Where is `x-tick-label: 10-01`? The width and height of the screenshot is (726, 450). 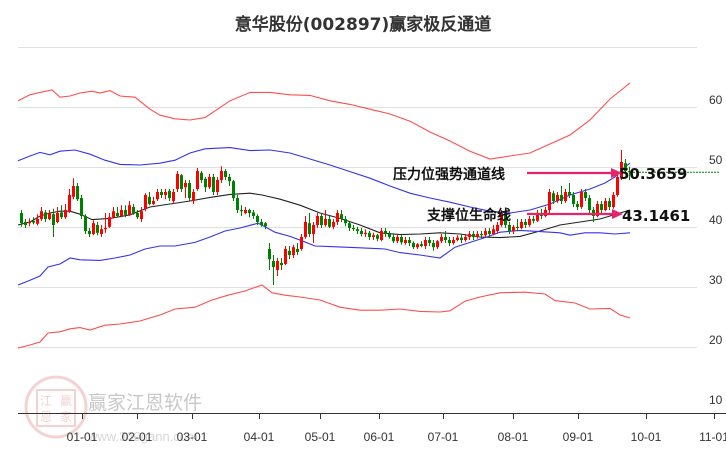
x-tick-label: 10-01 is located at coordinates (646, 437).